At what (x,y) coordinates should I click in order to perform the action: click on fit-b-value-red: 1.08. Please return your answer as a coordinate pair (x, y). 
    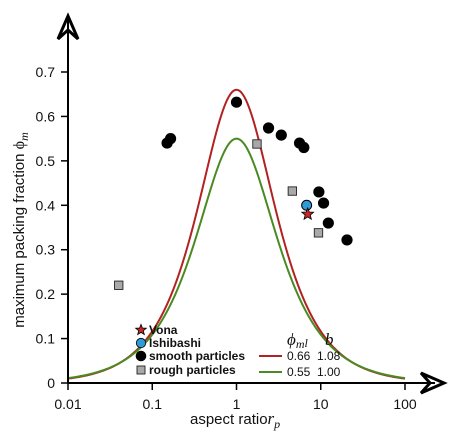
    Looking at the image, I should click on (329, 356).